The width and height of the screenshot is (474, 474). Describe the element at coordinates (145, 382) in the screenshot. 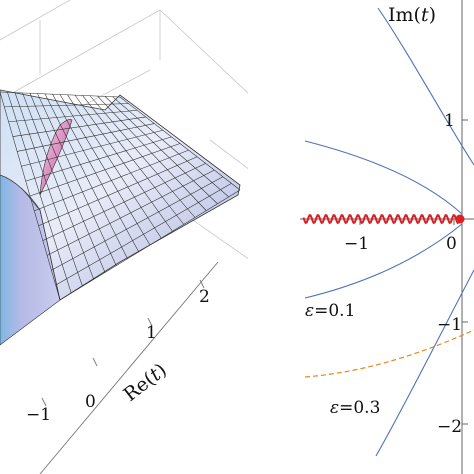

I see `re-axis-label: Re(t)` at that location.